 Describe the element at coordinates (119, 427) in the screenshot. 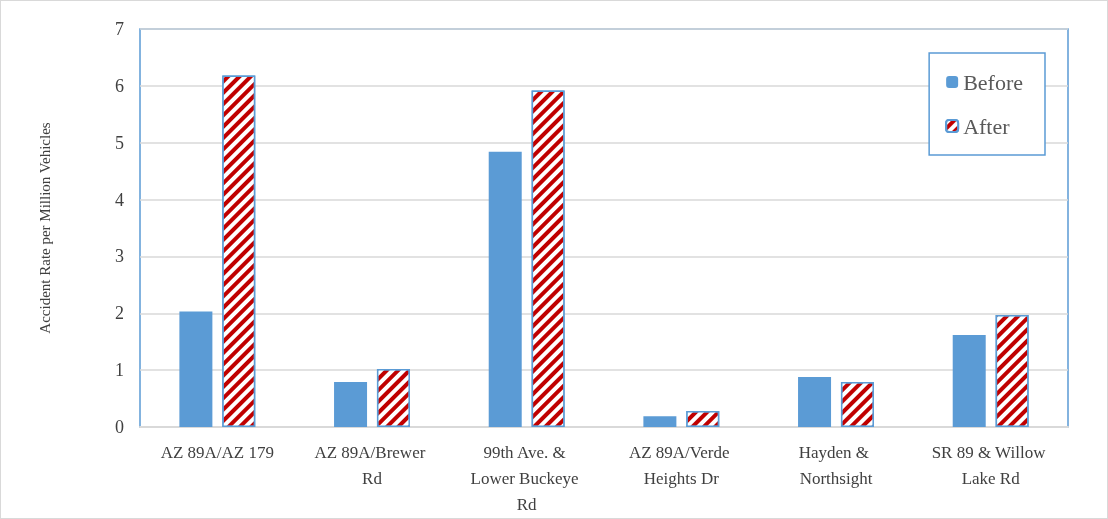

I see `y-tick-label: 0` at that location.